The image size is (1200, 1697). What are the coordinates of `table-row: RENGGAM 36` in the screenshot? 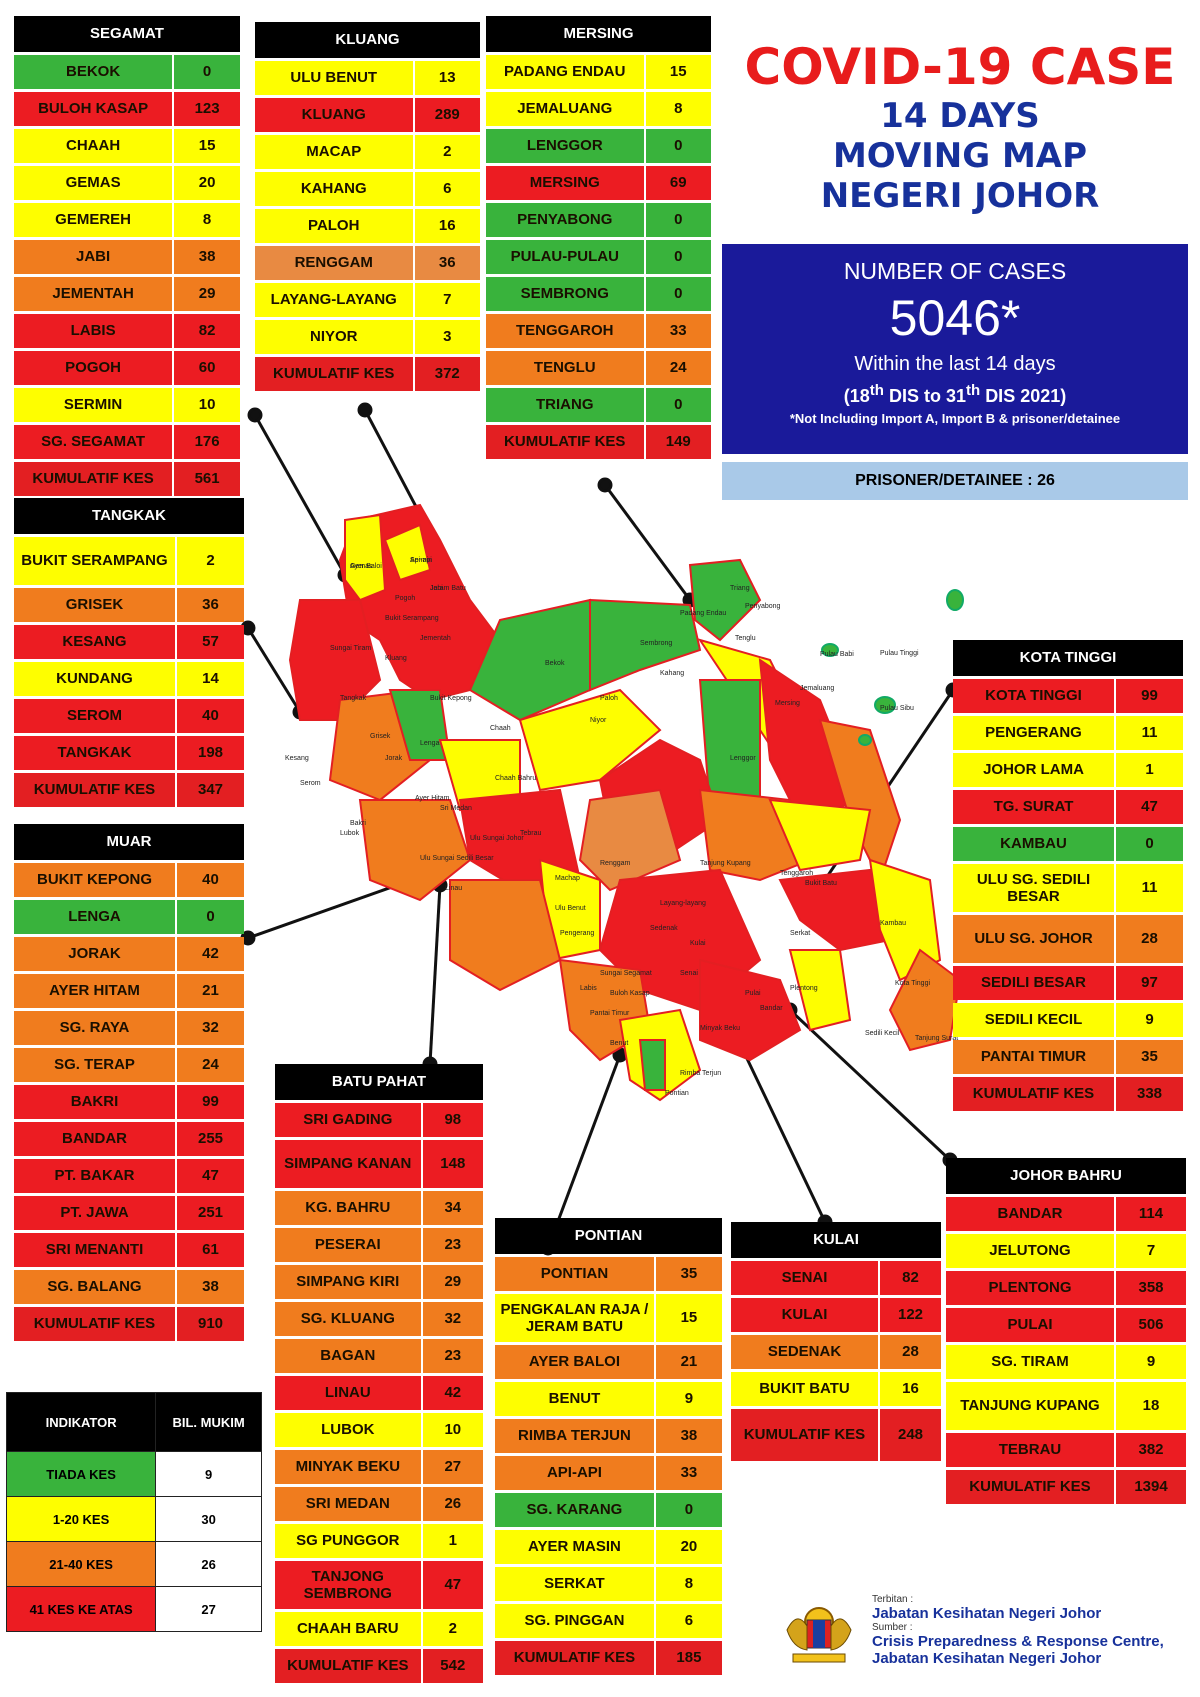 It's located at (367, 263).